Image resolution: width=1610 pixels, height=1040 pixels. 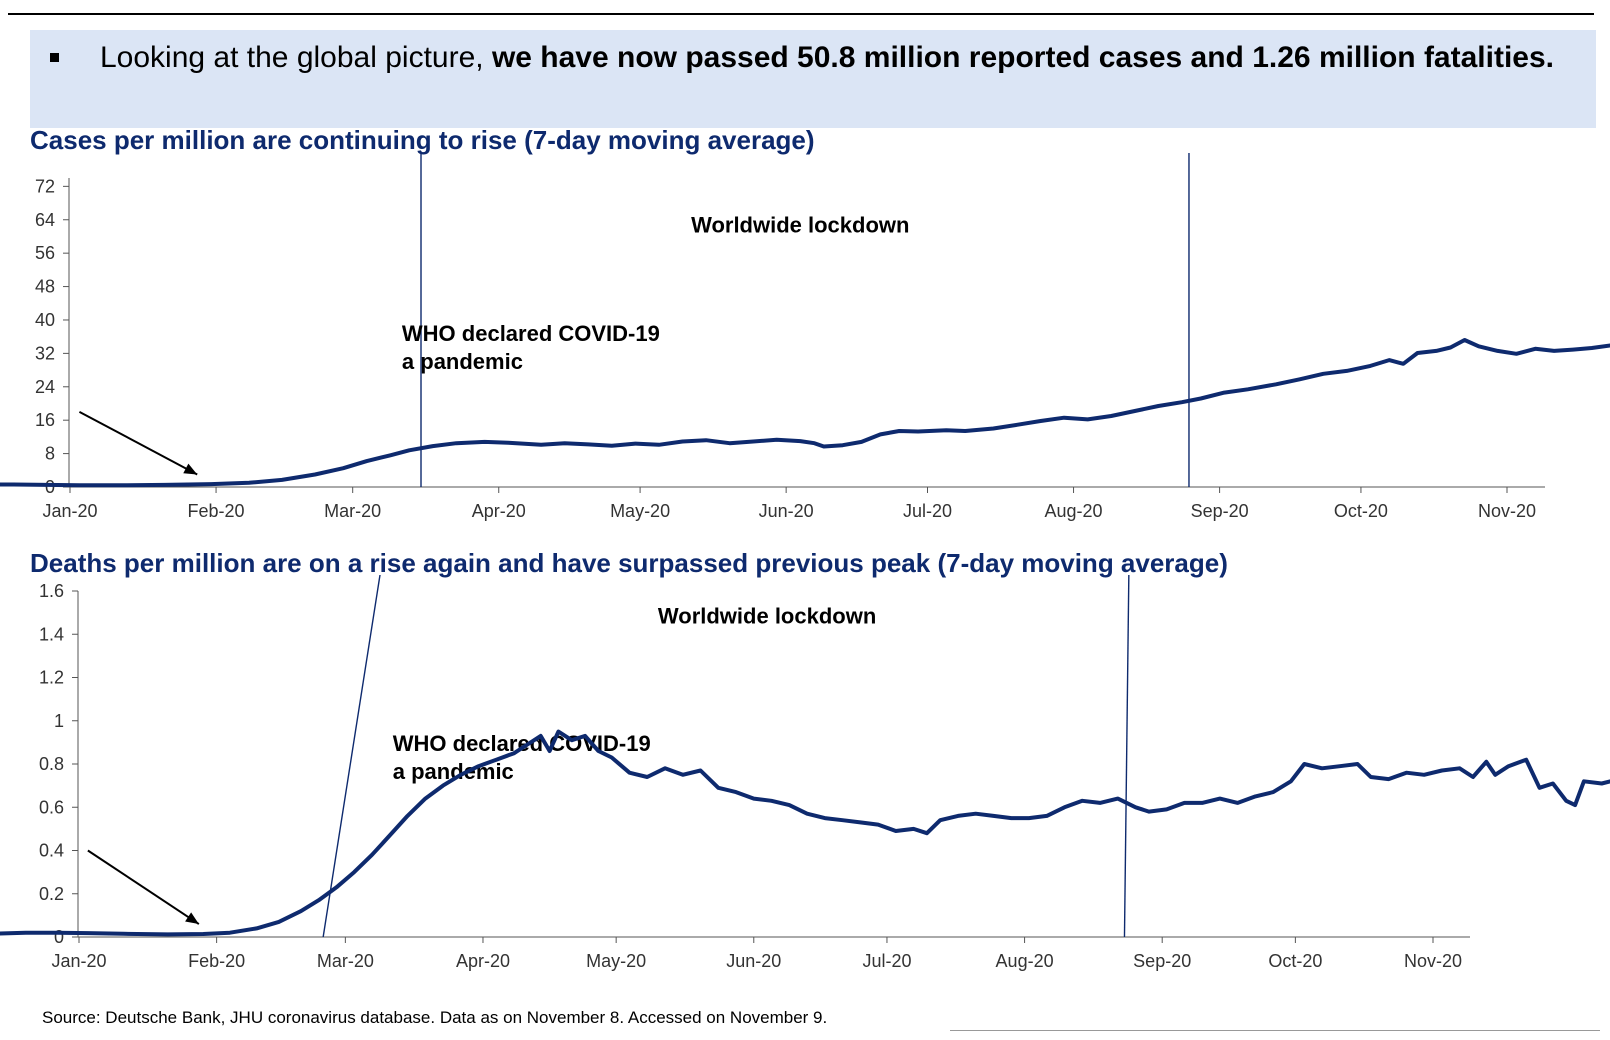 I want to click on y-tick-label: 0.4, so click(x=51, y=851).